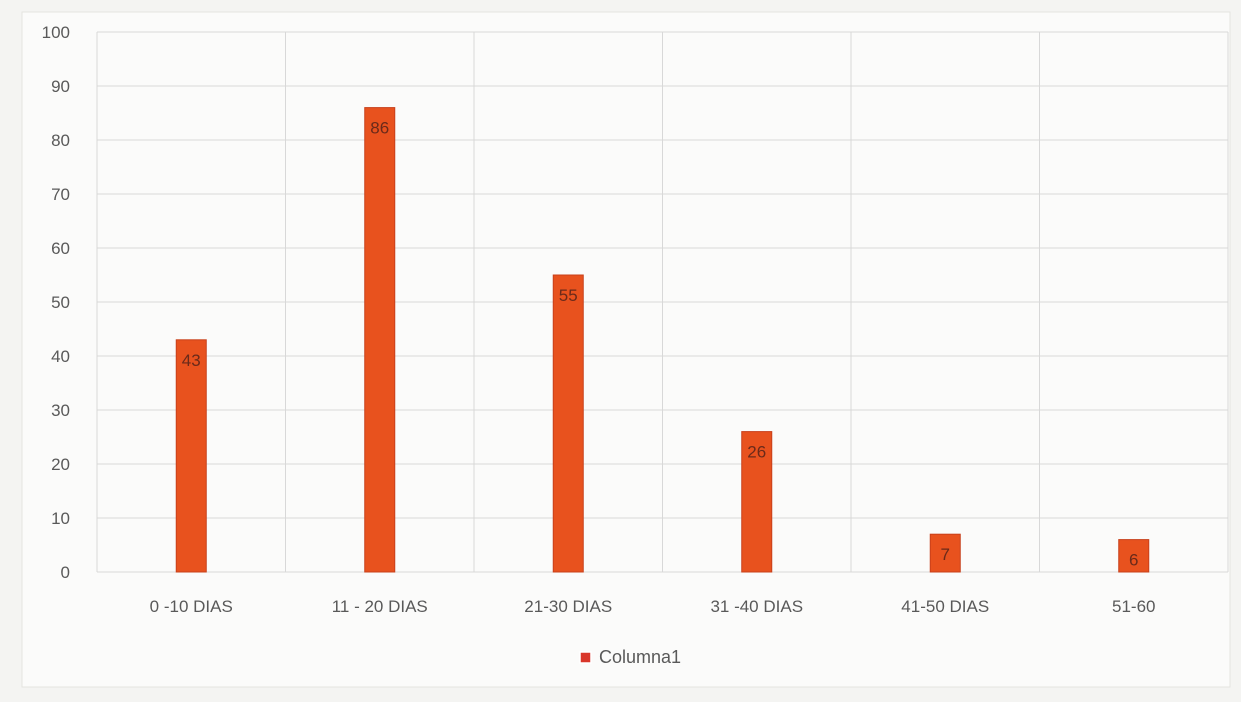 The height and width of the screenshot is (702, 1241). What do you see at coordinates (1133, 560) in the screenshot?
I see `data-label: 6` at bounding box center [1133, 560].